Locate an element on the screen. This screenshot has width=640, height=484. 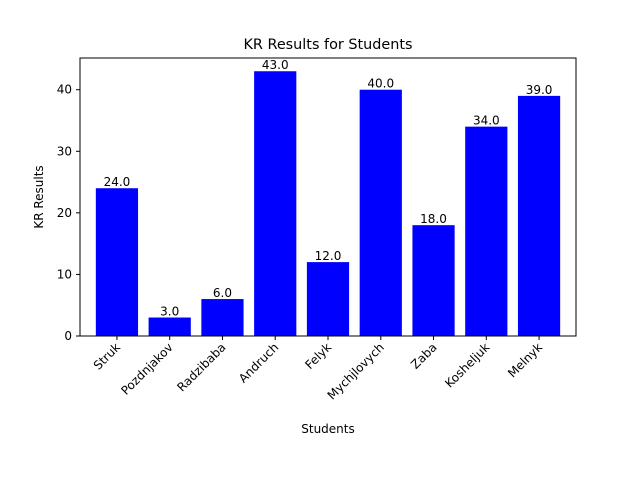
value-label: 3.0 is located at coordinates (169, 312).